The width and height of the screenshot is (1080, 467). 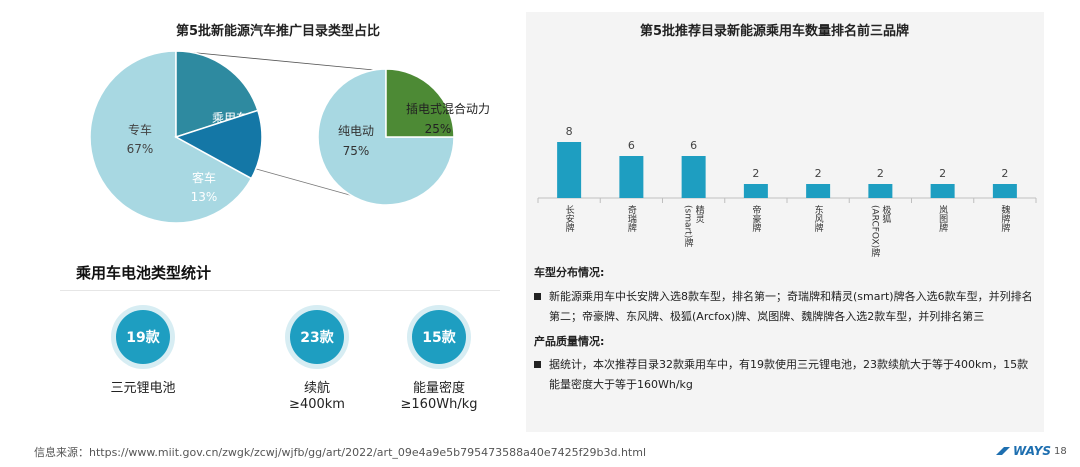 What do you see at coordinates (356, 151) in the screenshot?
I see `pie2-slice-value: 75%` at bounding box center [356, 151].